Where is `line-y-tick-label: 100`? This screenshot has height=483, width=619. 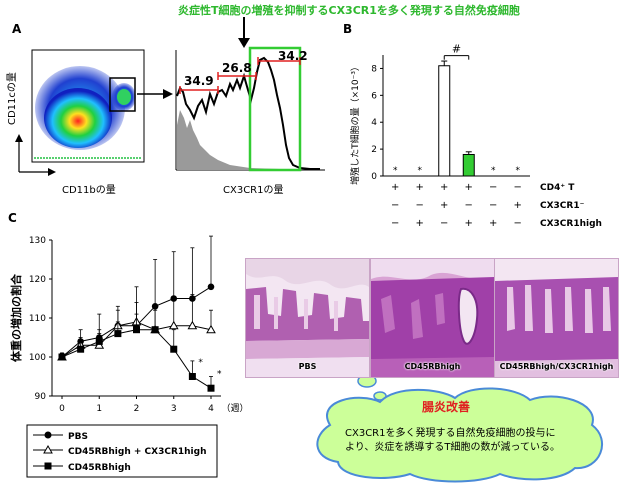
line-y-tick-label: 100 is located at coordinates (37, 358).